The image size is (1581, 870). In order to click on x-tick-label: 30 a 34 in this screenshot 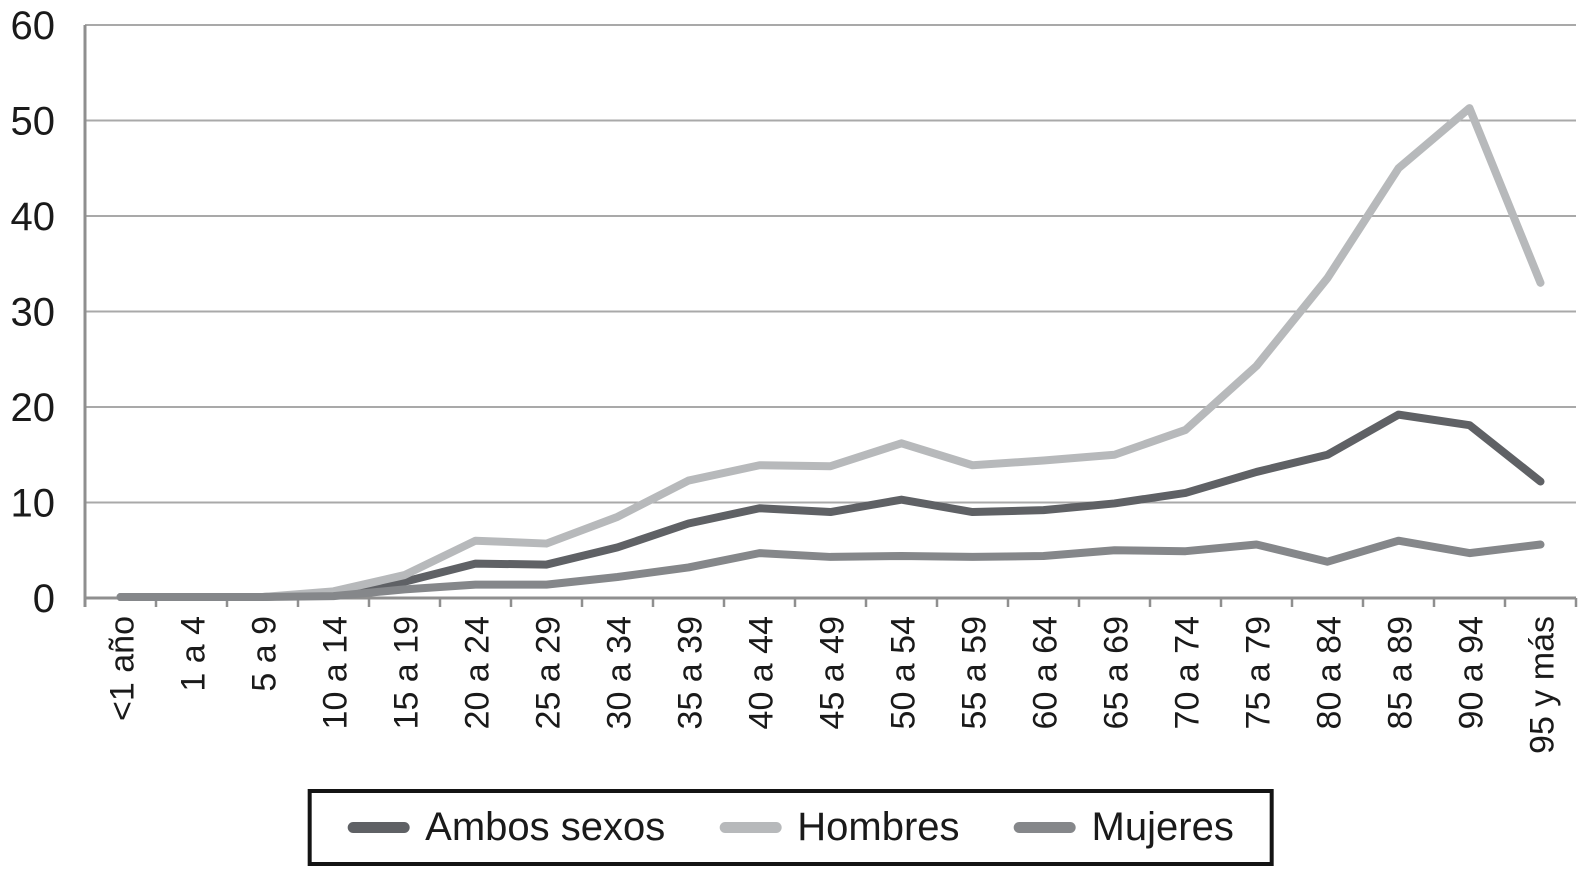, I will do `click(620, 672)`.